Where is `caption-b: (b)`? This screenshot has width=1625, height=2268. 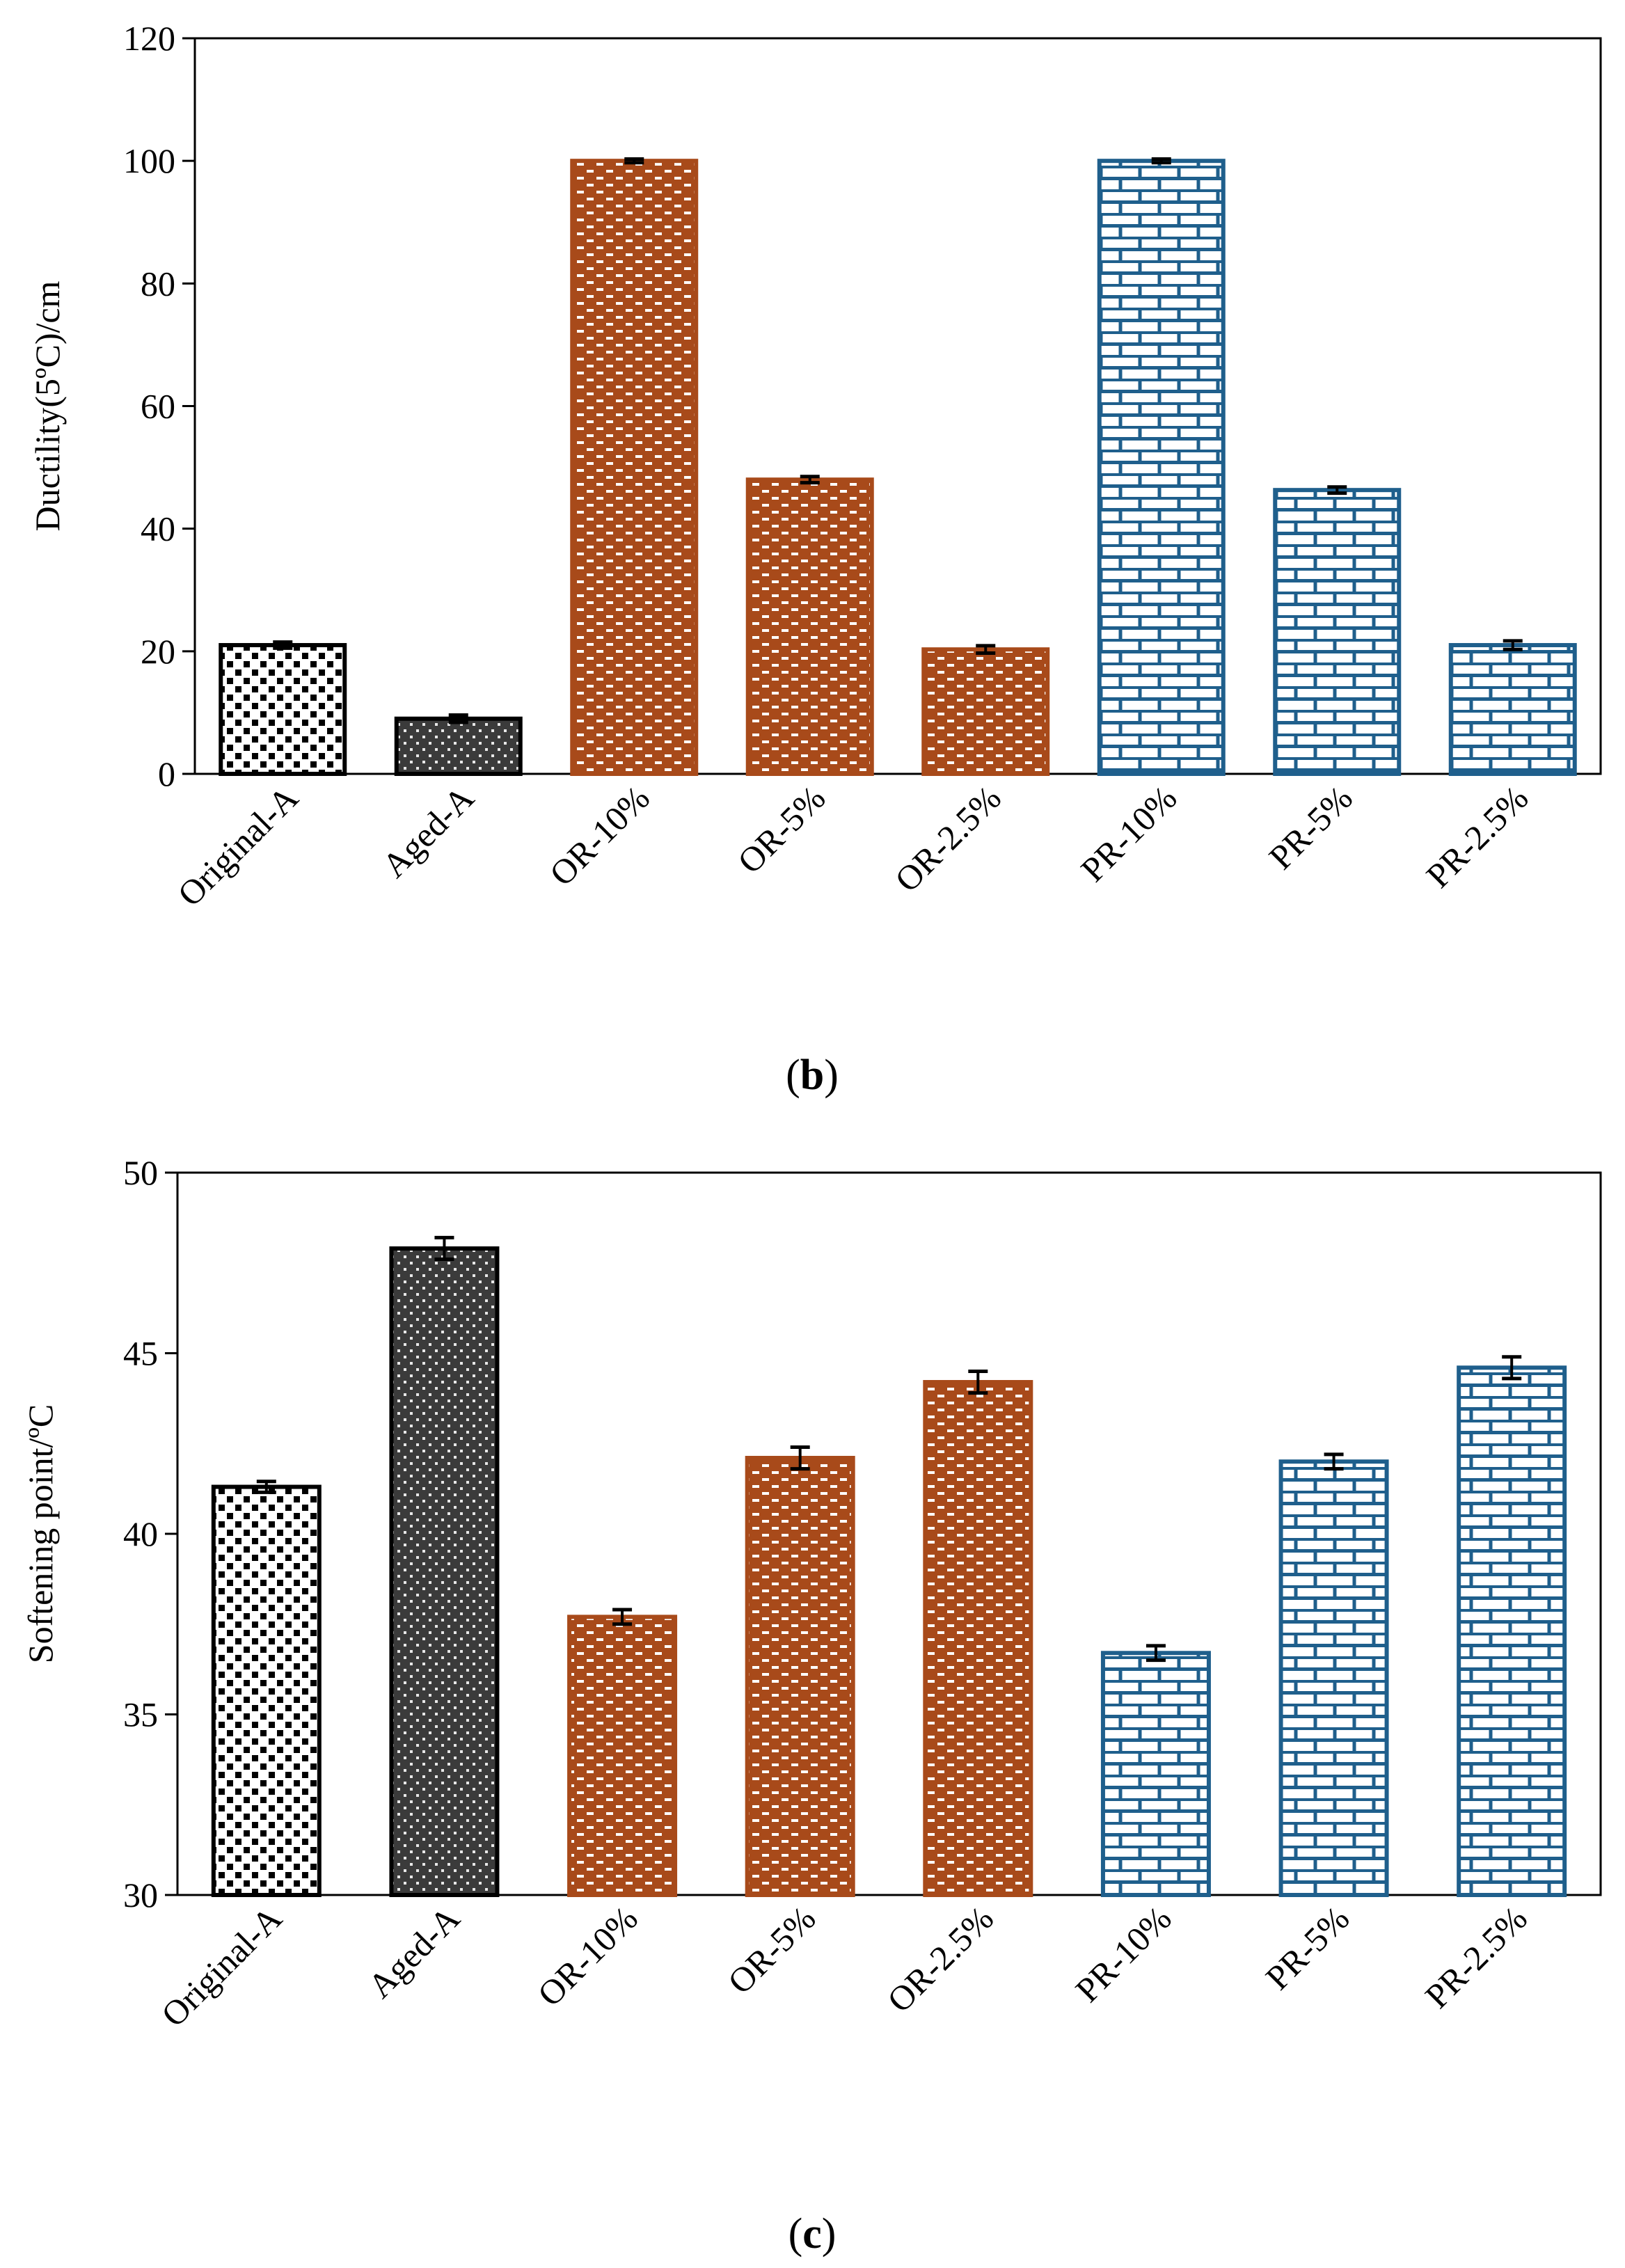
caption-b: (b) is located at coordinates (812, 1076).